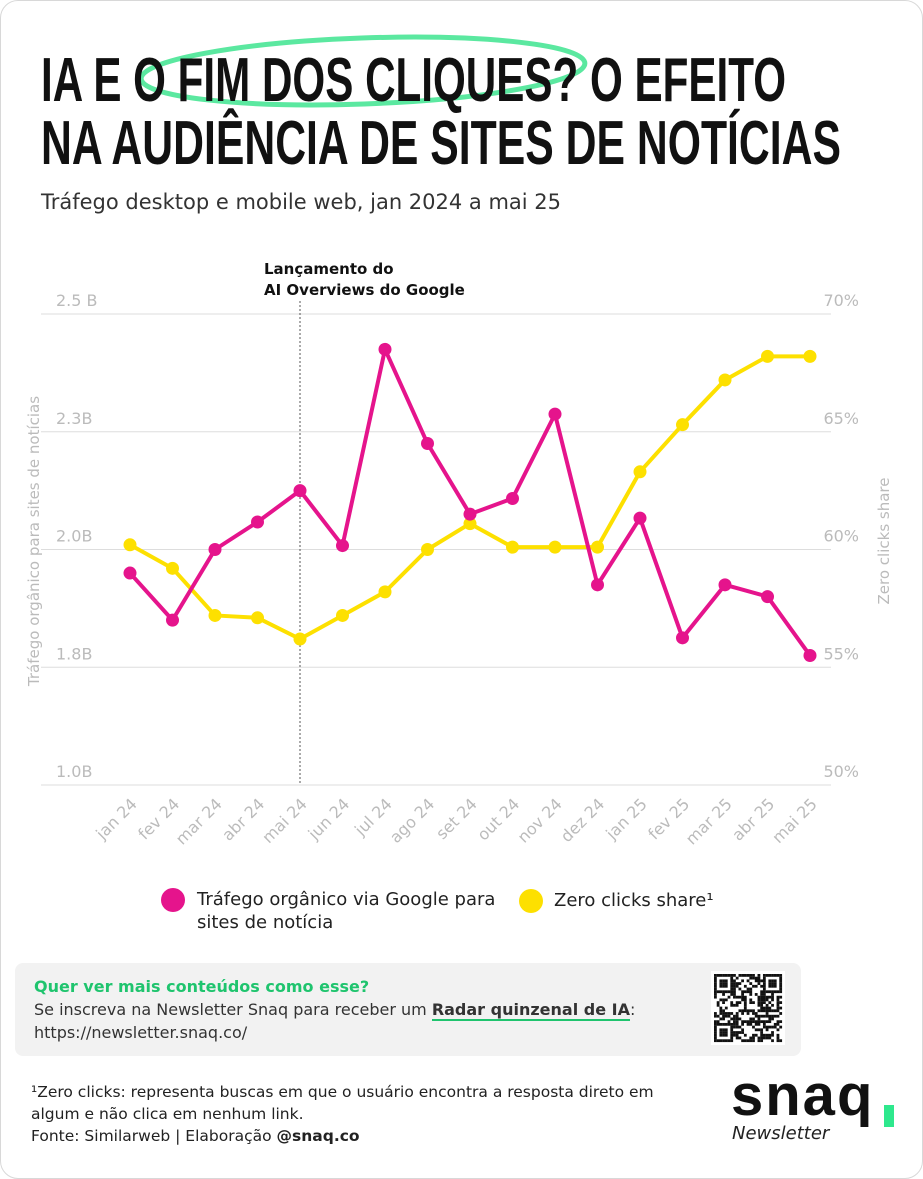 This screenshot has height=1179, width=923. What do you see at coordinates (151, 1136) in the screenshot?
I see `source-text: Fonte: Similarweb | Elaboração` at bounding box center [151, 1136].